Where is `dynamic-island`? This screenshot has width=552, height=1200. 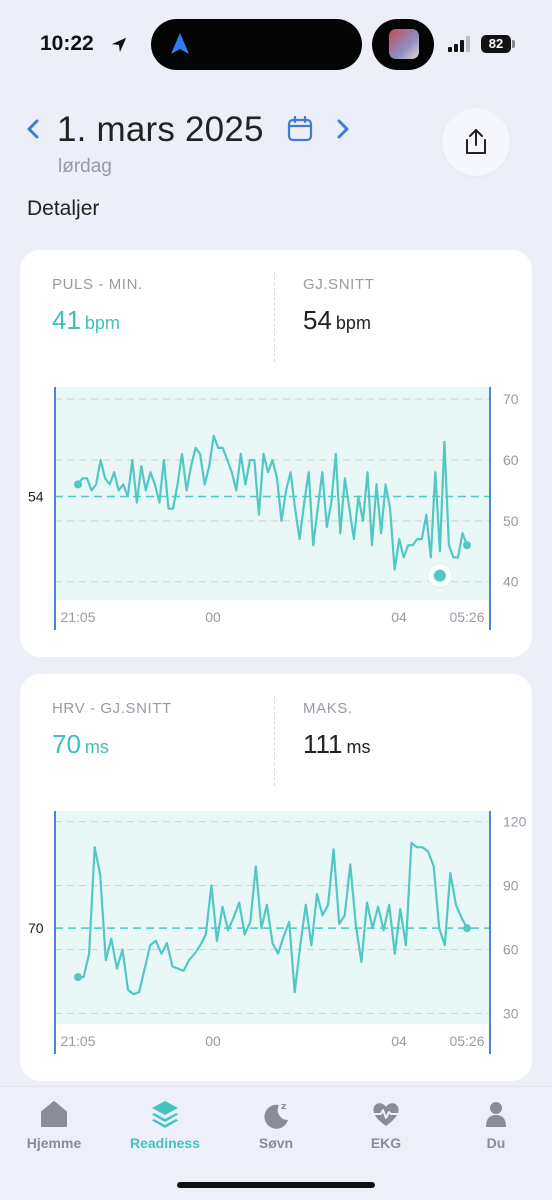 dynamic-island is located at coordinates (256, 44).